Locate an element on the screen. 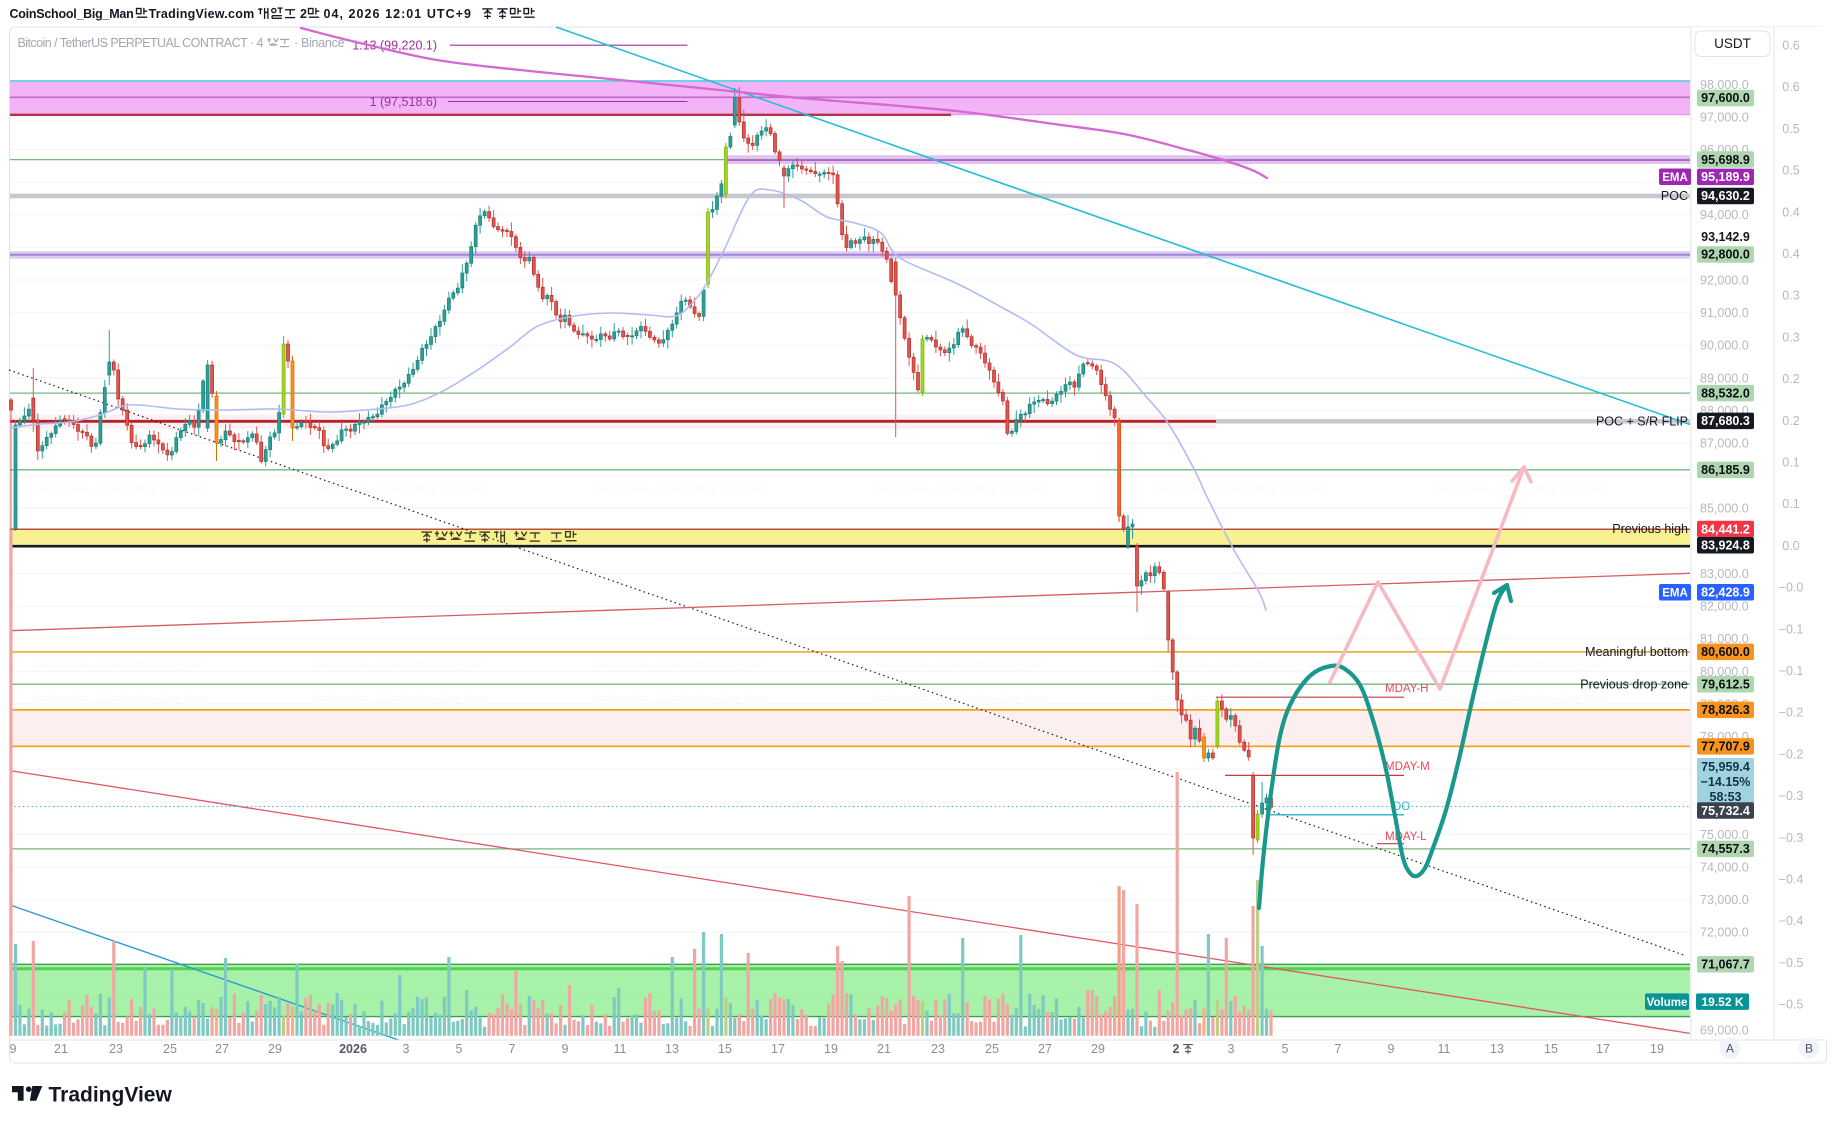 This screenshot has width=1835, height=1124. svg-text: 88,532.0 is located at coordinates (1725, 393).